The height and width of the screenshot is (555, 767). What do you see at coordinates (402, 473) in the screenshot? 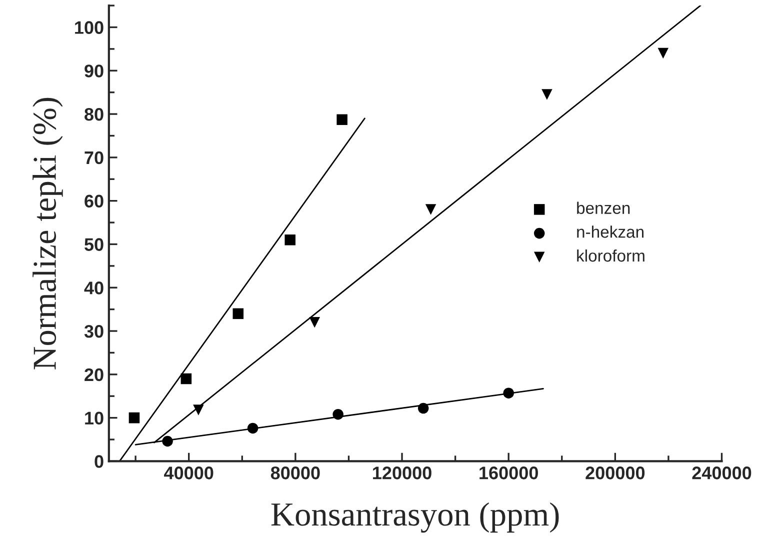
I see `x-tick-label: 120000` at bounding box center [402, 473].